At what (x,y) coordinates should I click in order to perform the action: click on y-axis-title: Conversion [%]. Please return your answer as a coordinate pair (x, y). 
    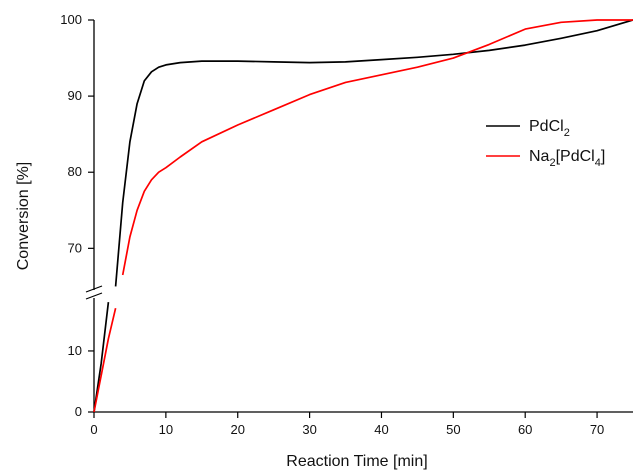
    Looking at the image, I should click on (23, 216).